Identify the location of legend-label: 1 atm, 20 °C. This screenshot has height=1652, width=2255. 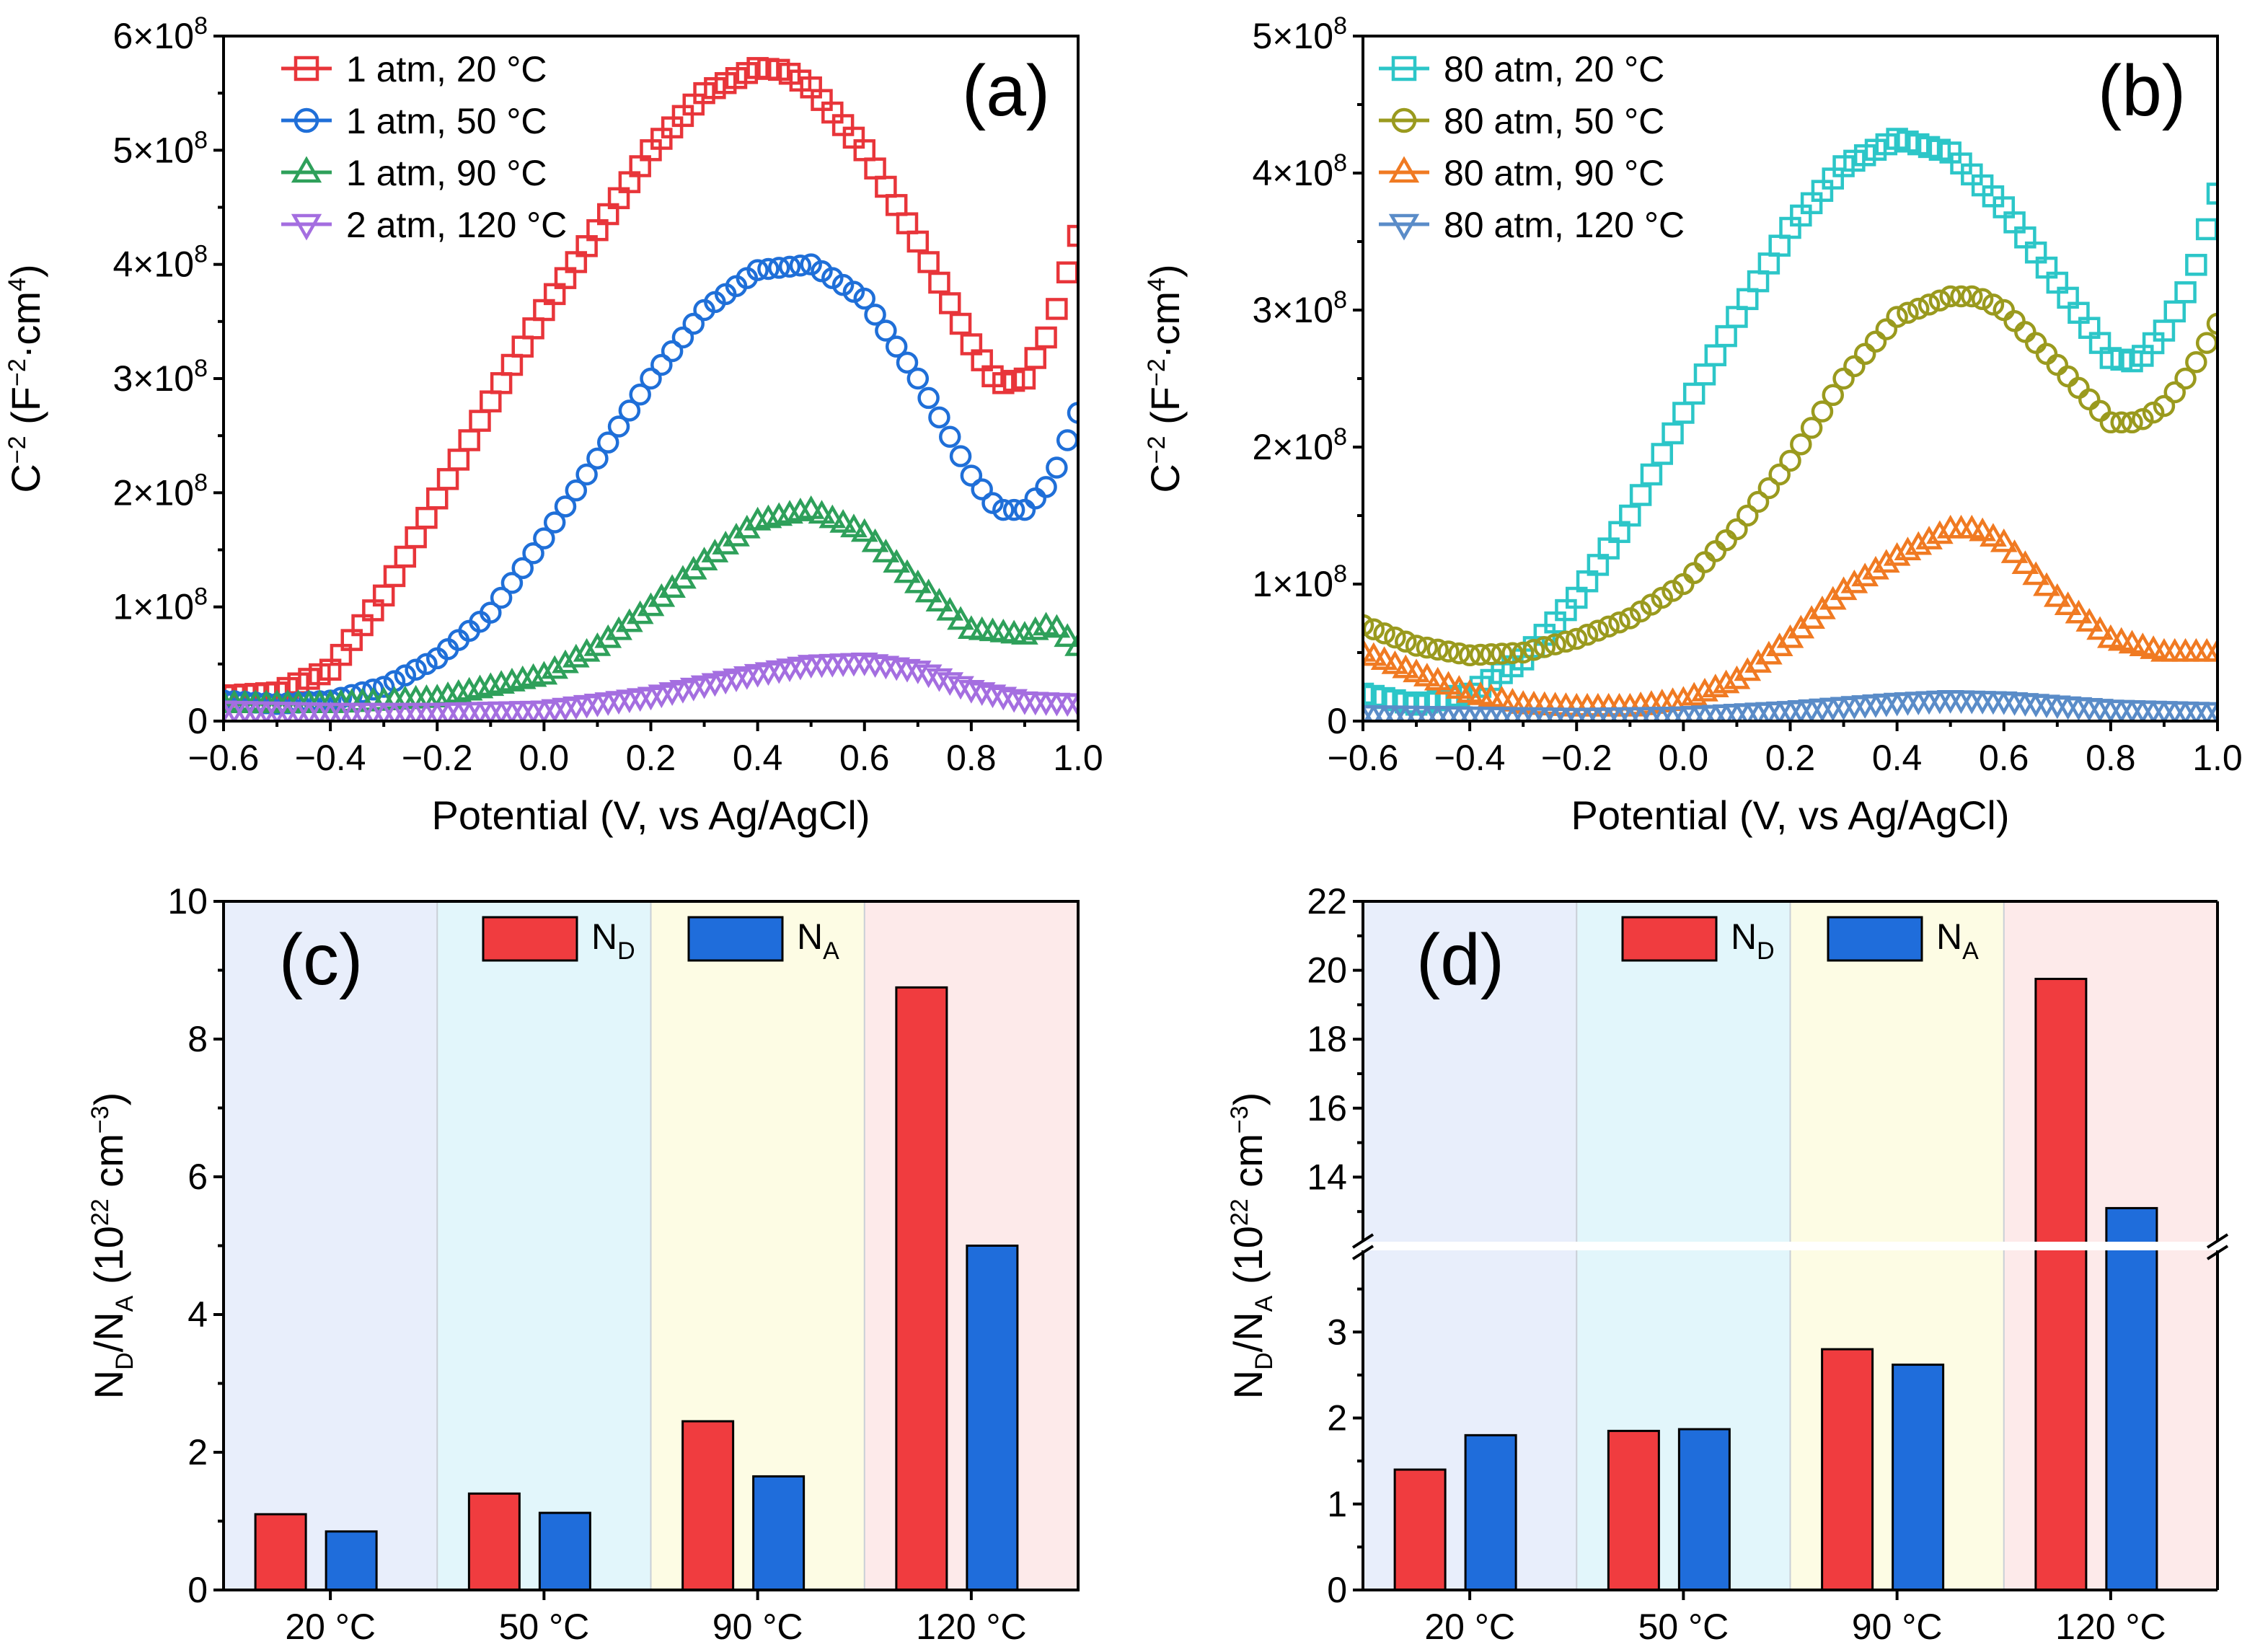
(446, 69).